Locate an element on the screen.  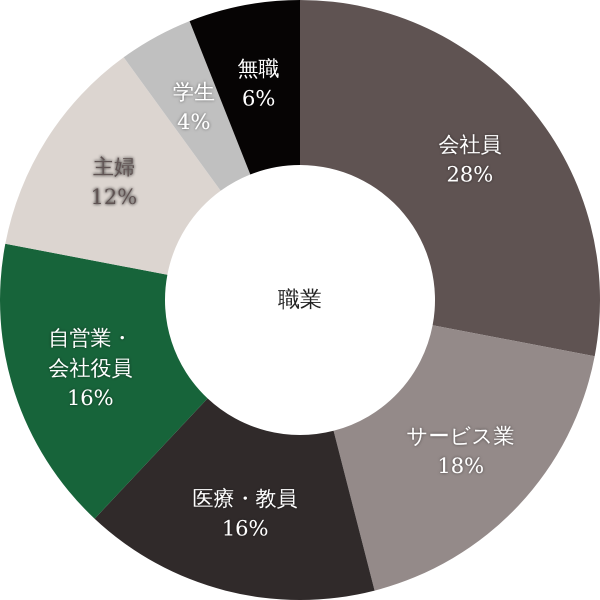
data-label: 6% is located at coordinates (259, 98).